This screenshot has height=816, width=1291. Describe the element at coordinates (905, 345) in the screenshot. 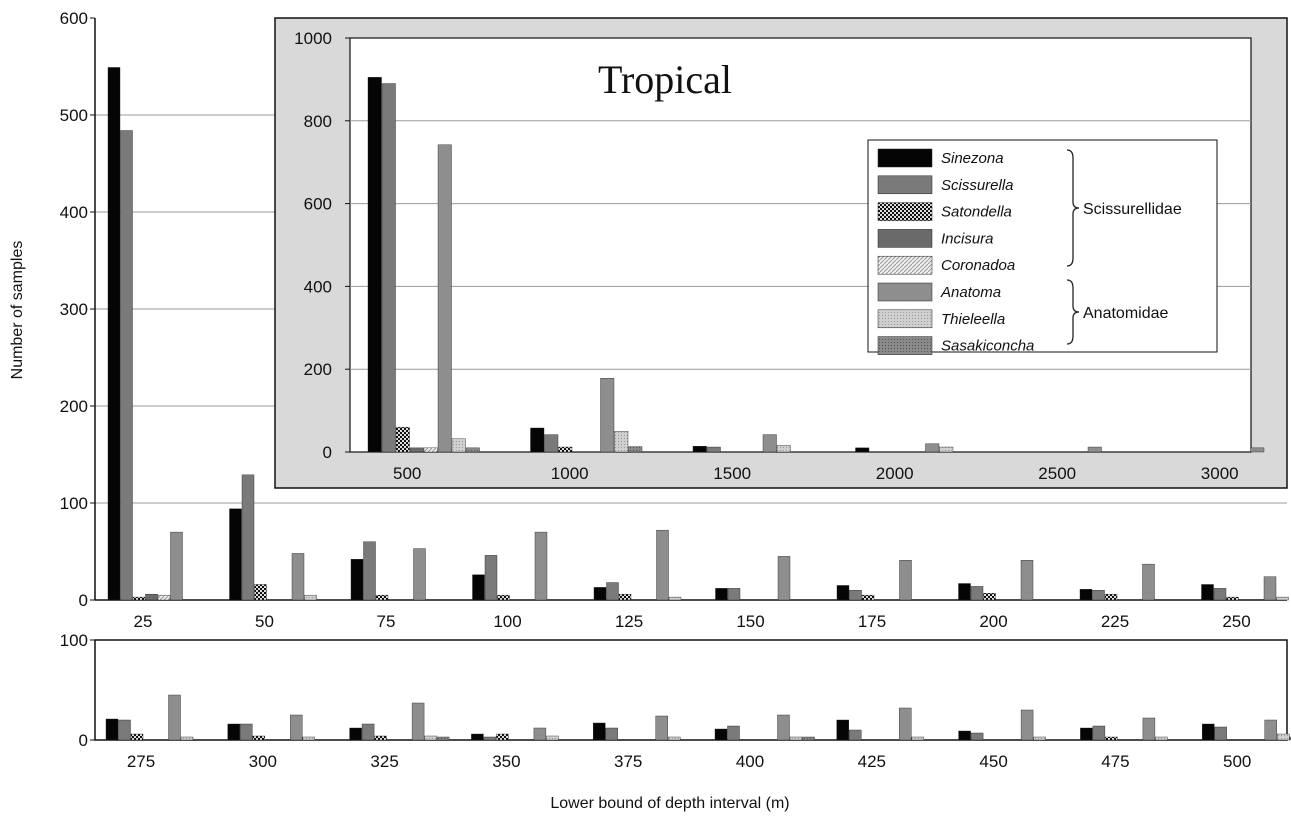

I see `legend-swatch-sasakiconcha` at that location.